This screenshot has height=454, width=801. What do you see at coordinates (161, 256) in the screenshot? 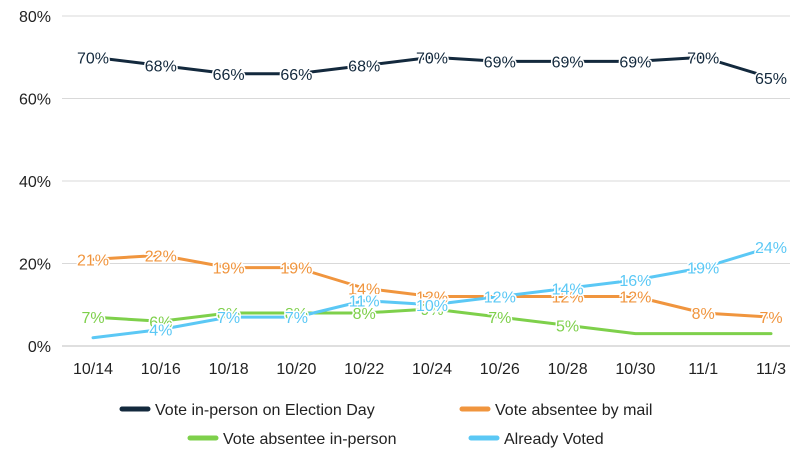
I see `data-label: 22%` at bounding box center [161, 256].